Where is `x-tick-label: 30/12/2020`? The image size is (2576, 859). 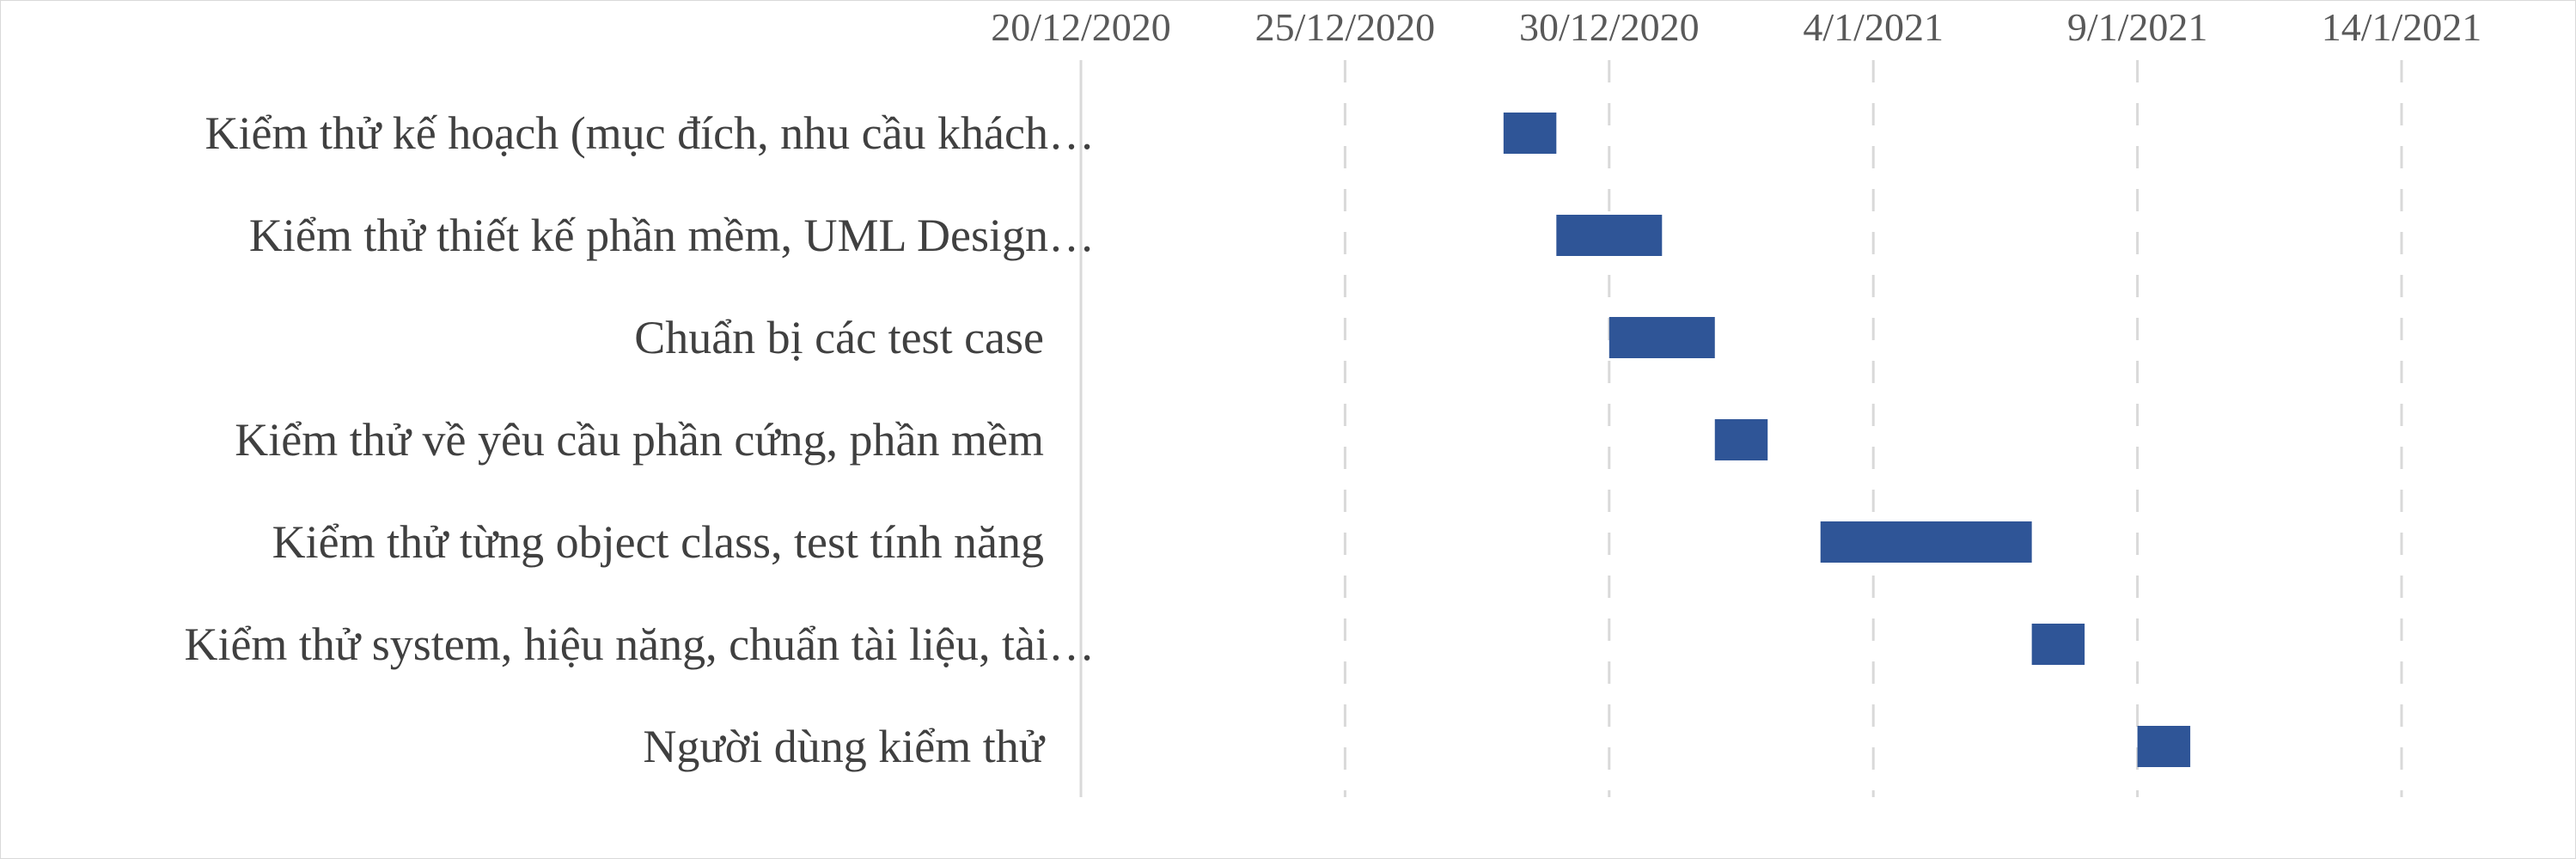 x-tick-label: 30/12/2020 is located at coordinates (1609, 27).